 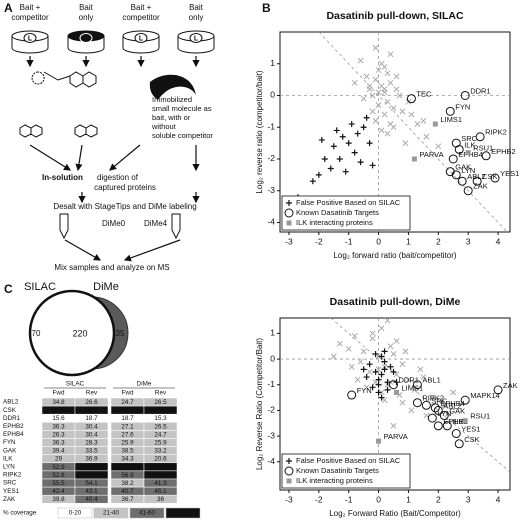 What do you see at coordinates (164, 126) in the screenshot?
I see `bait-note: without` at bounding box center [164, 126].